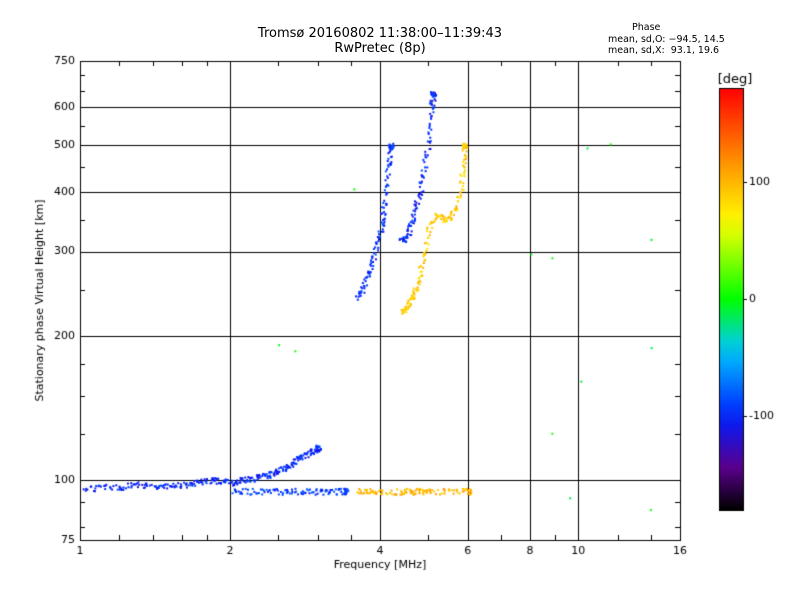 This screenshot has height=600, width=800. I want to click on chart-subtitle: RwPretec (8p), so click(380, 48).